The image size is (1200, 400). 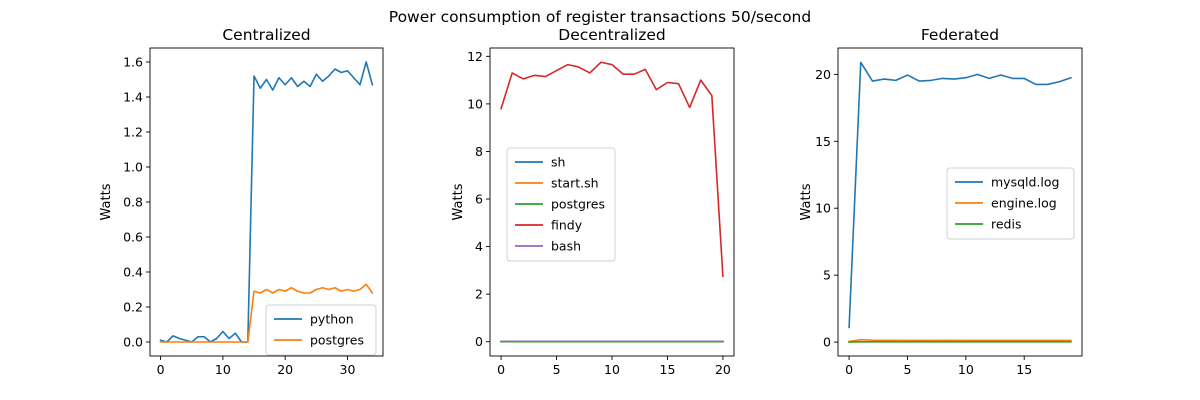 I want to click on y-tick-label: 20, so click(x=823, y=74).